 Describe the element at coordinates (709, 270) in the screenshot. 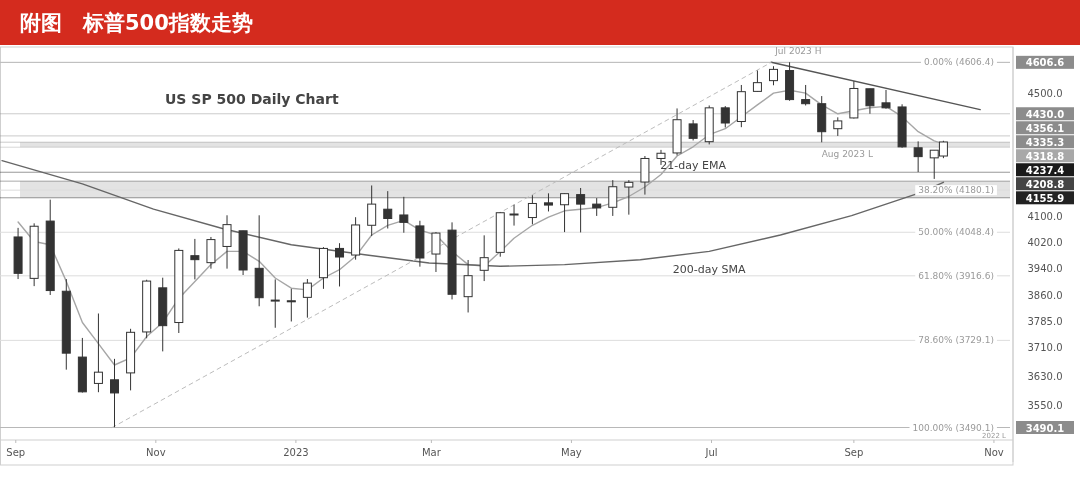

I see `series-label: 200-day SMA` at that location.